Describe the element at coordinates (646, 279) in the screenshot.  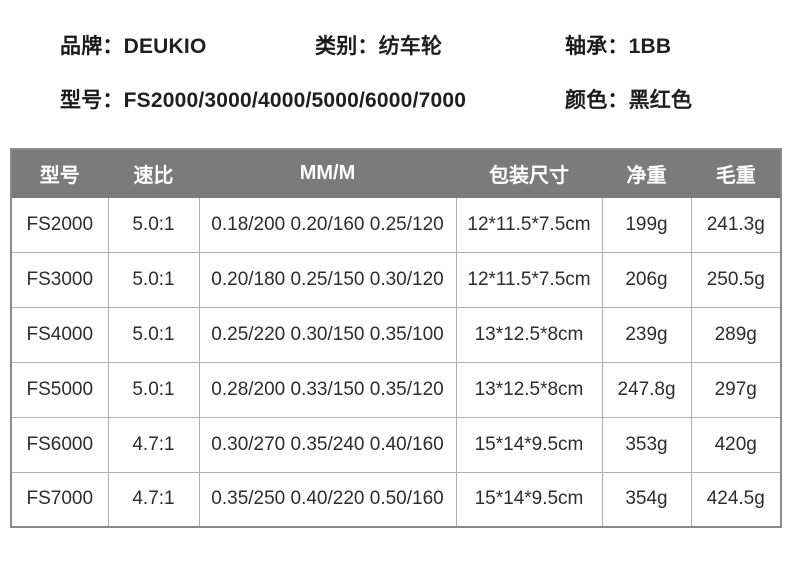
I see `cell-net-weight: 206g` at that location.